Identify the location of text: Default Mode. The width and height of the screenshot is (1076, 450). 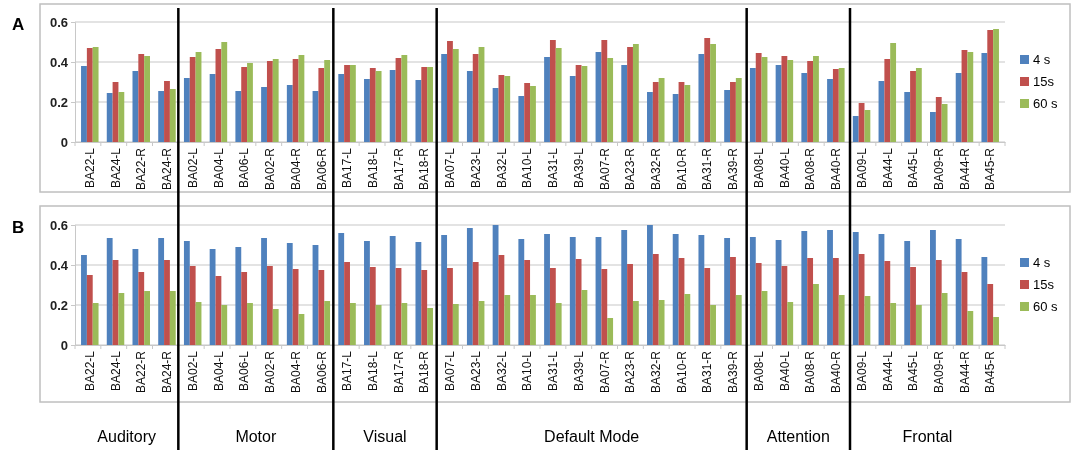
(592, 436).